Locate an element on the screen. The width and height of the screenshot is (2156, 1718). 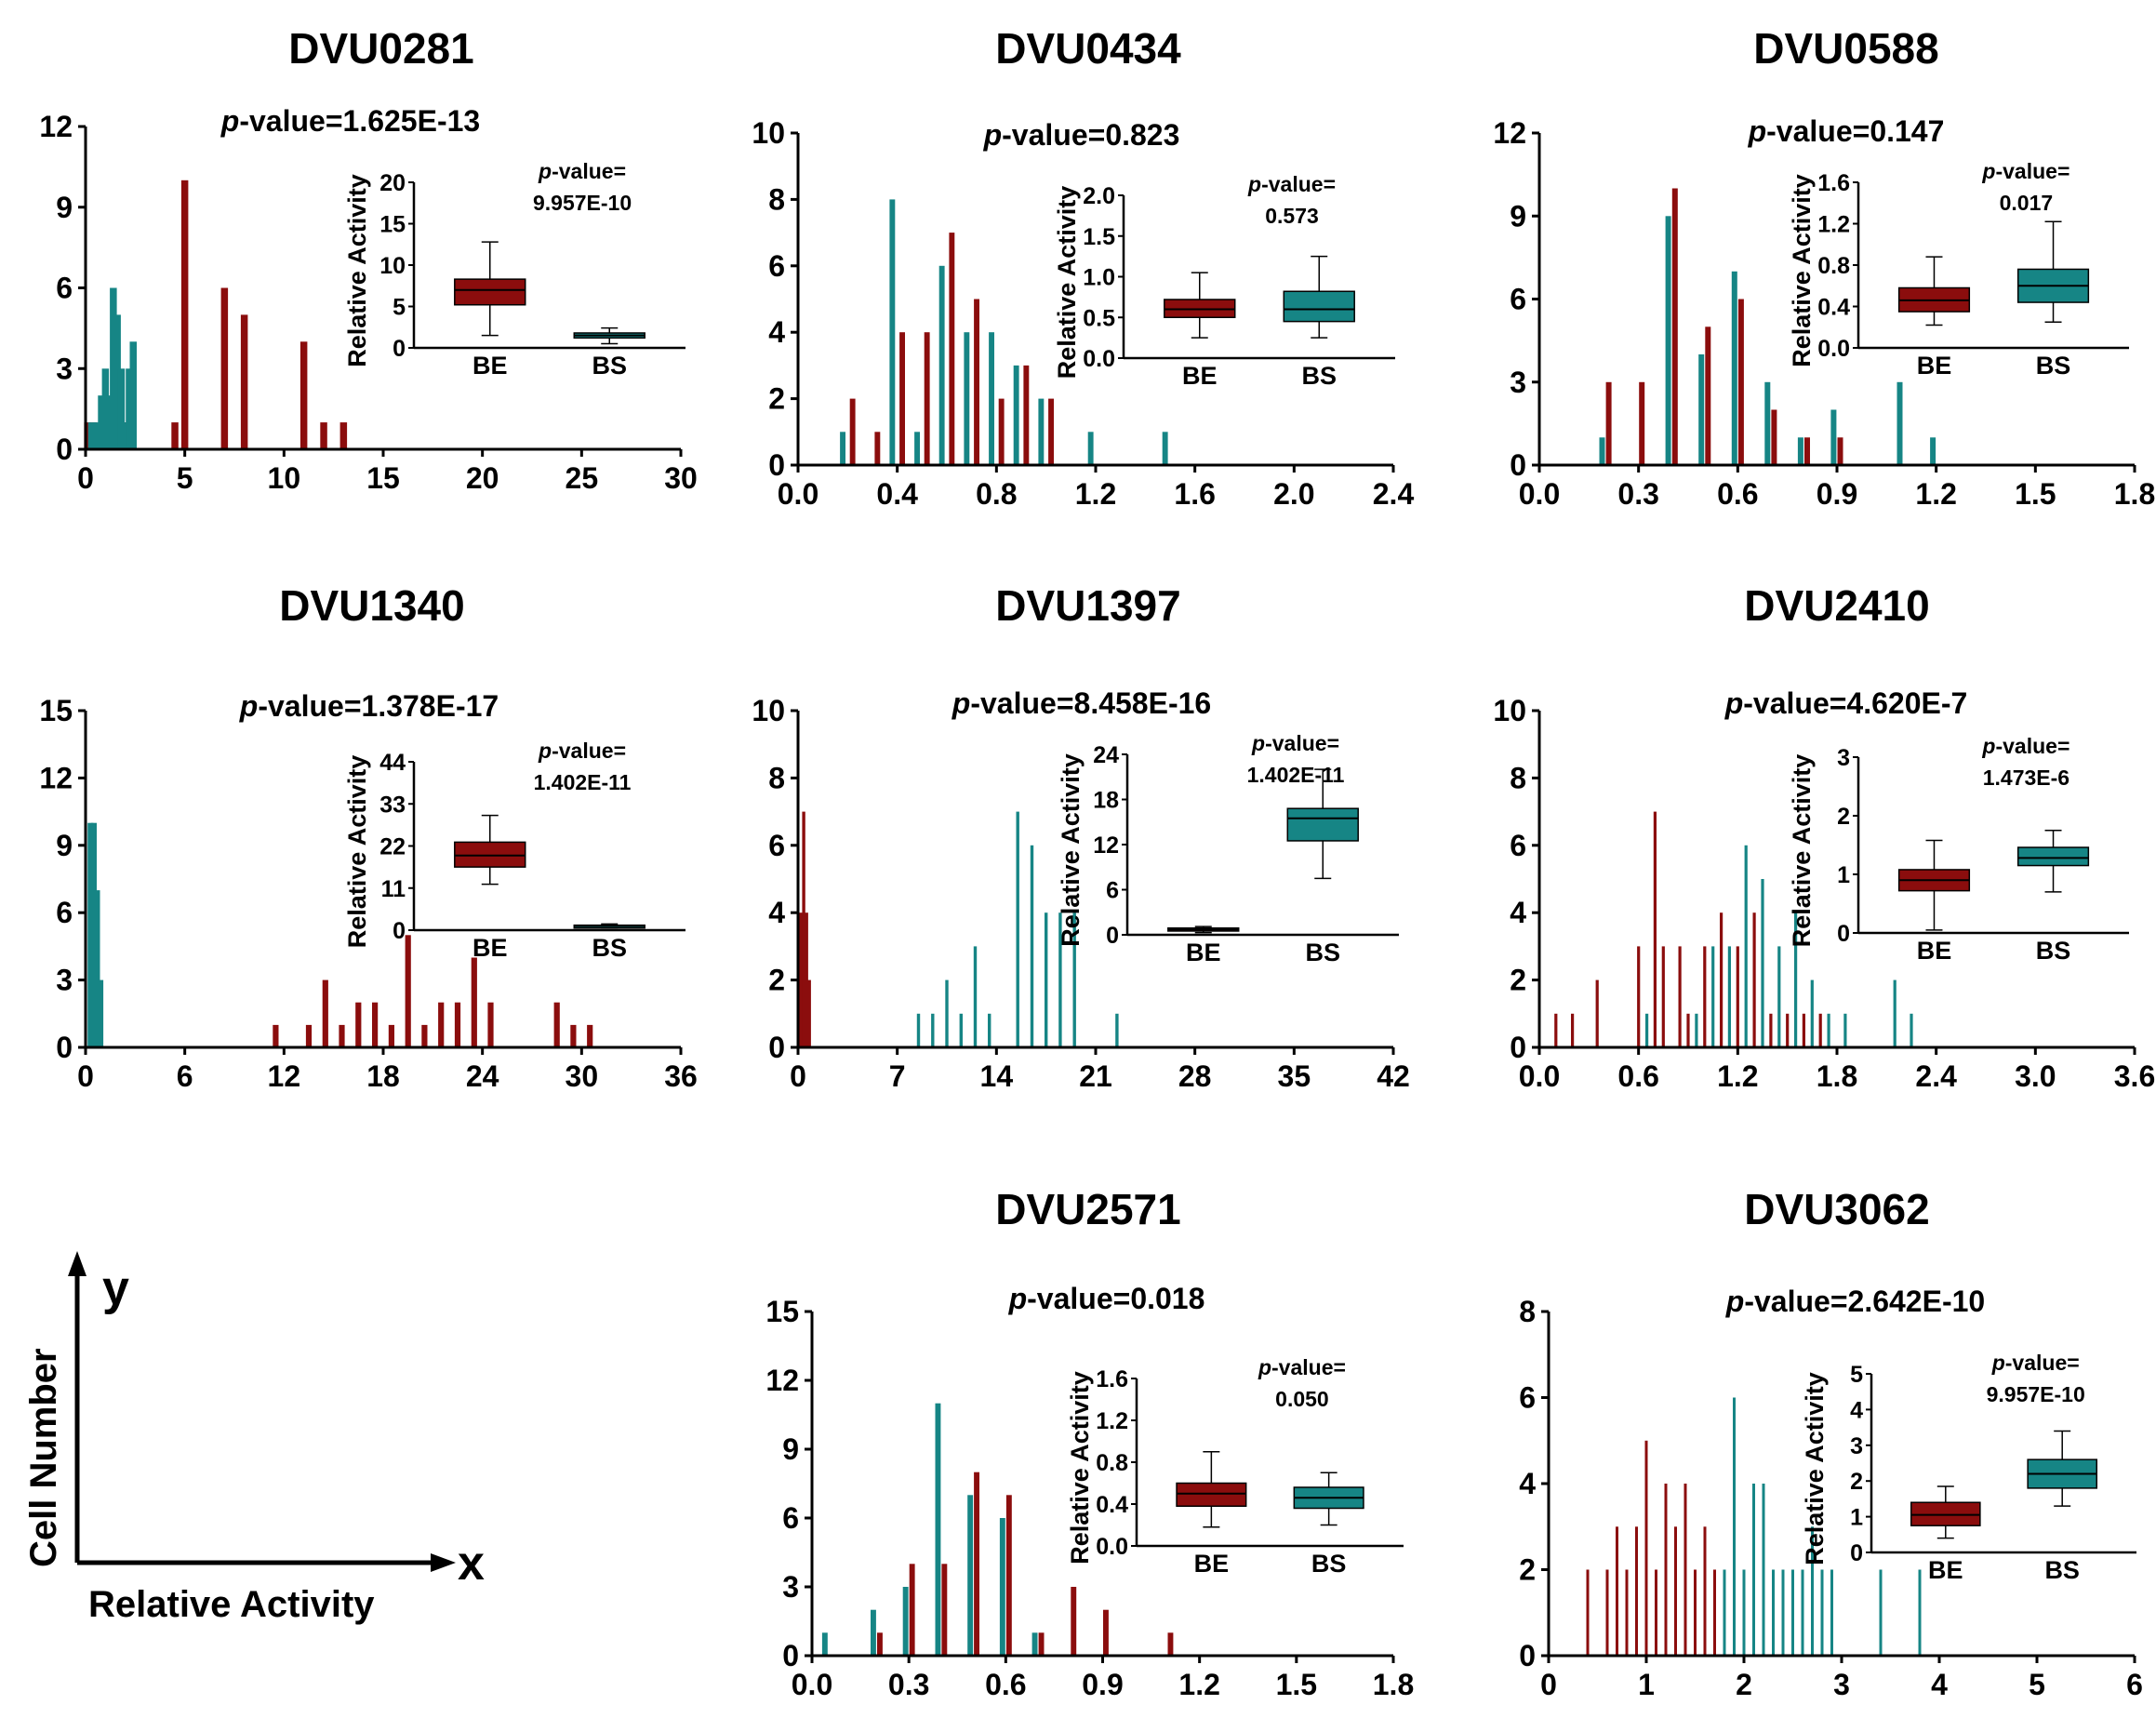
x-tick-label: 0.3 is located at coordinates (1637, 494).